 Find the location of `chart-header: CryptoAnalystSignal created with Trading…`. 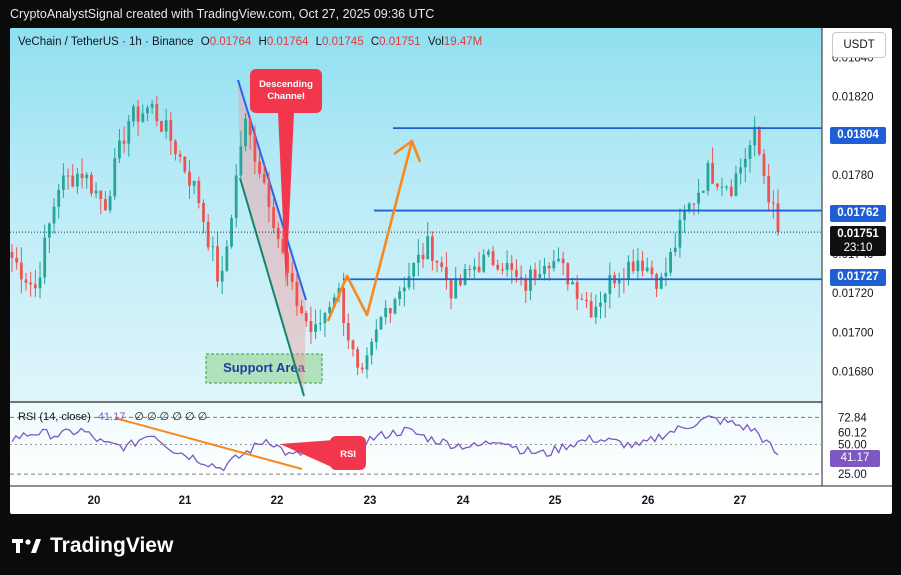

chart-header: CryptoAnalystSignal created with Trading… is located at coordinates (450, 14).